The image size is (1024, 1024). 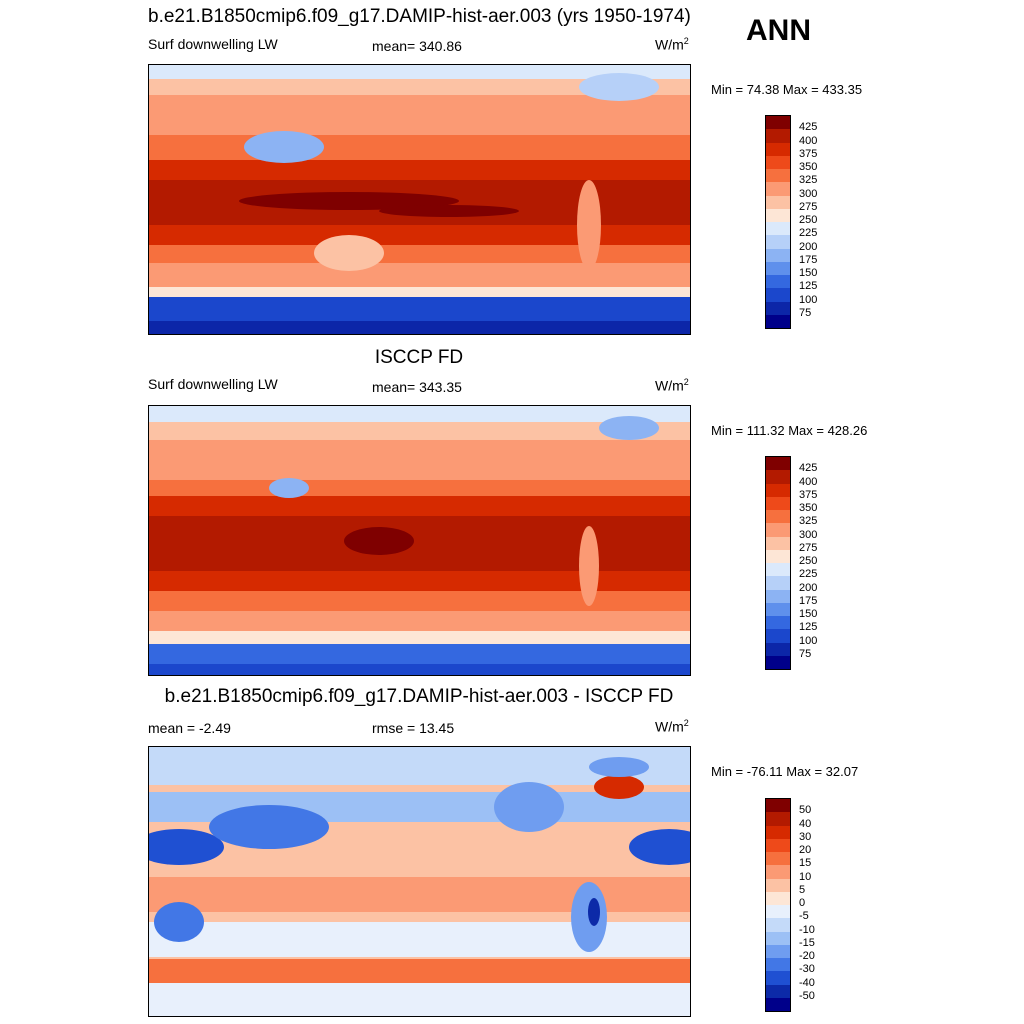 I want to click on panel-1-map, so click(x=419, y=199).